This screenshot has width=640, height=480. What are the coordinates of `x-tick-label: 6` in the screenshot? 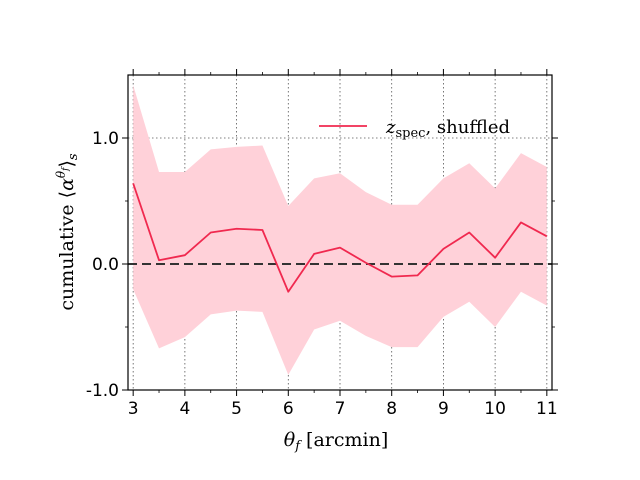 It's located at (288, 409).